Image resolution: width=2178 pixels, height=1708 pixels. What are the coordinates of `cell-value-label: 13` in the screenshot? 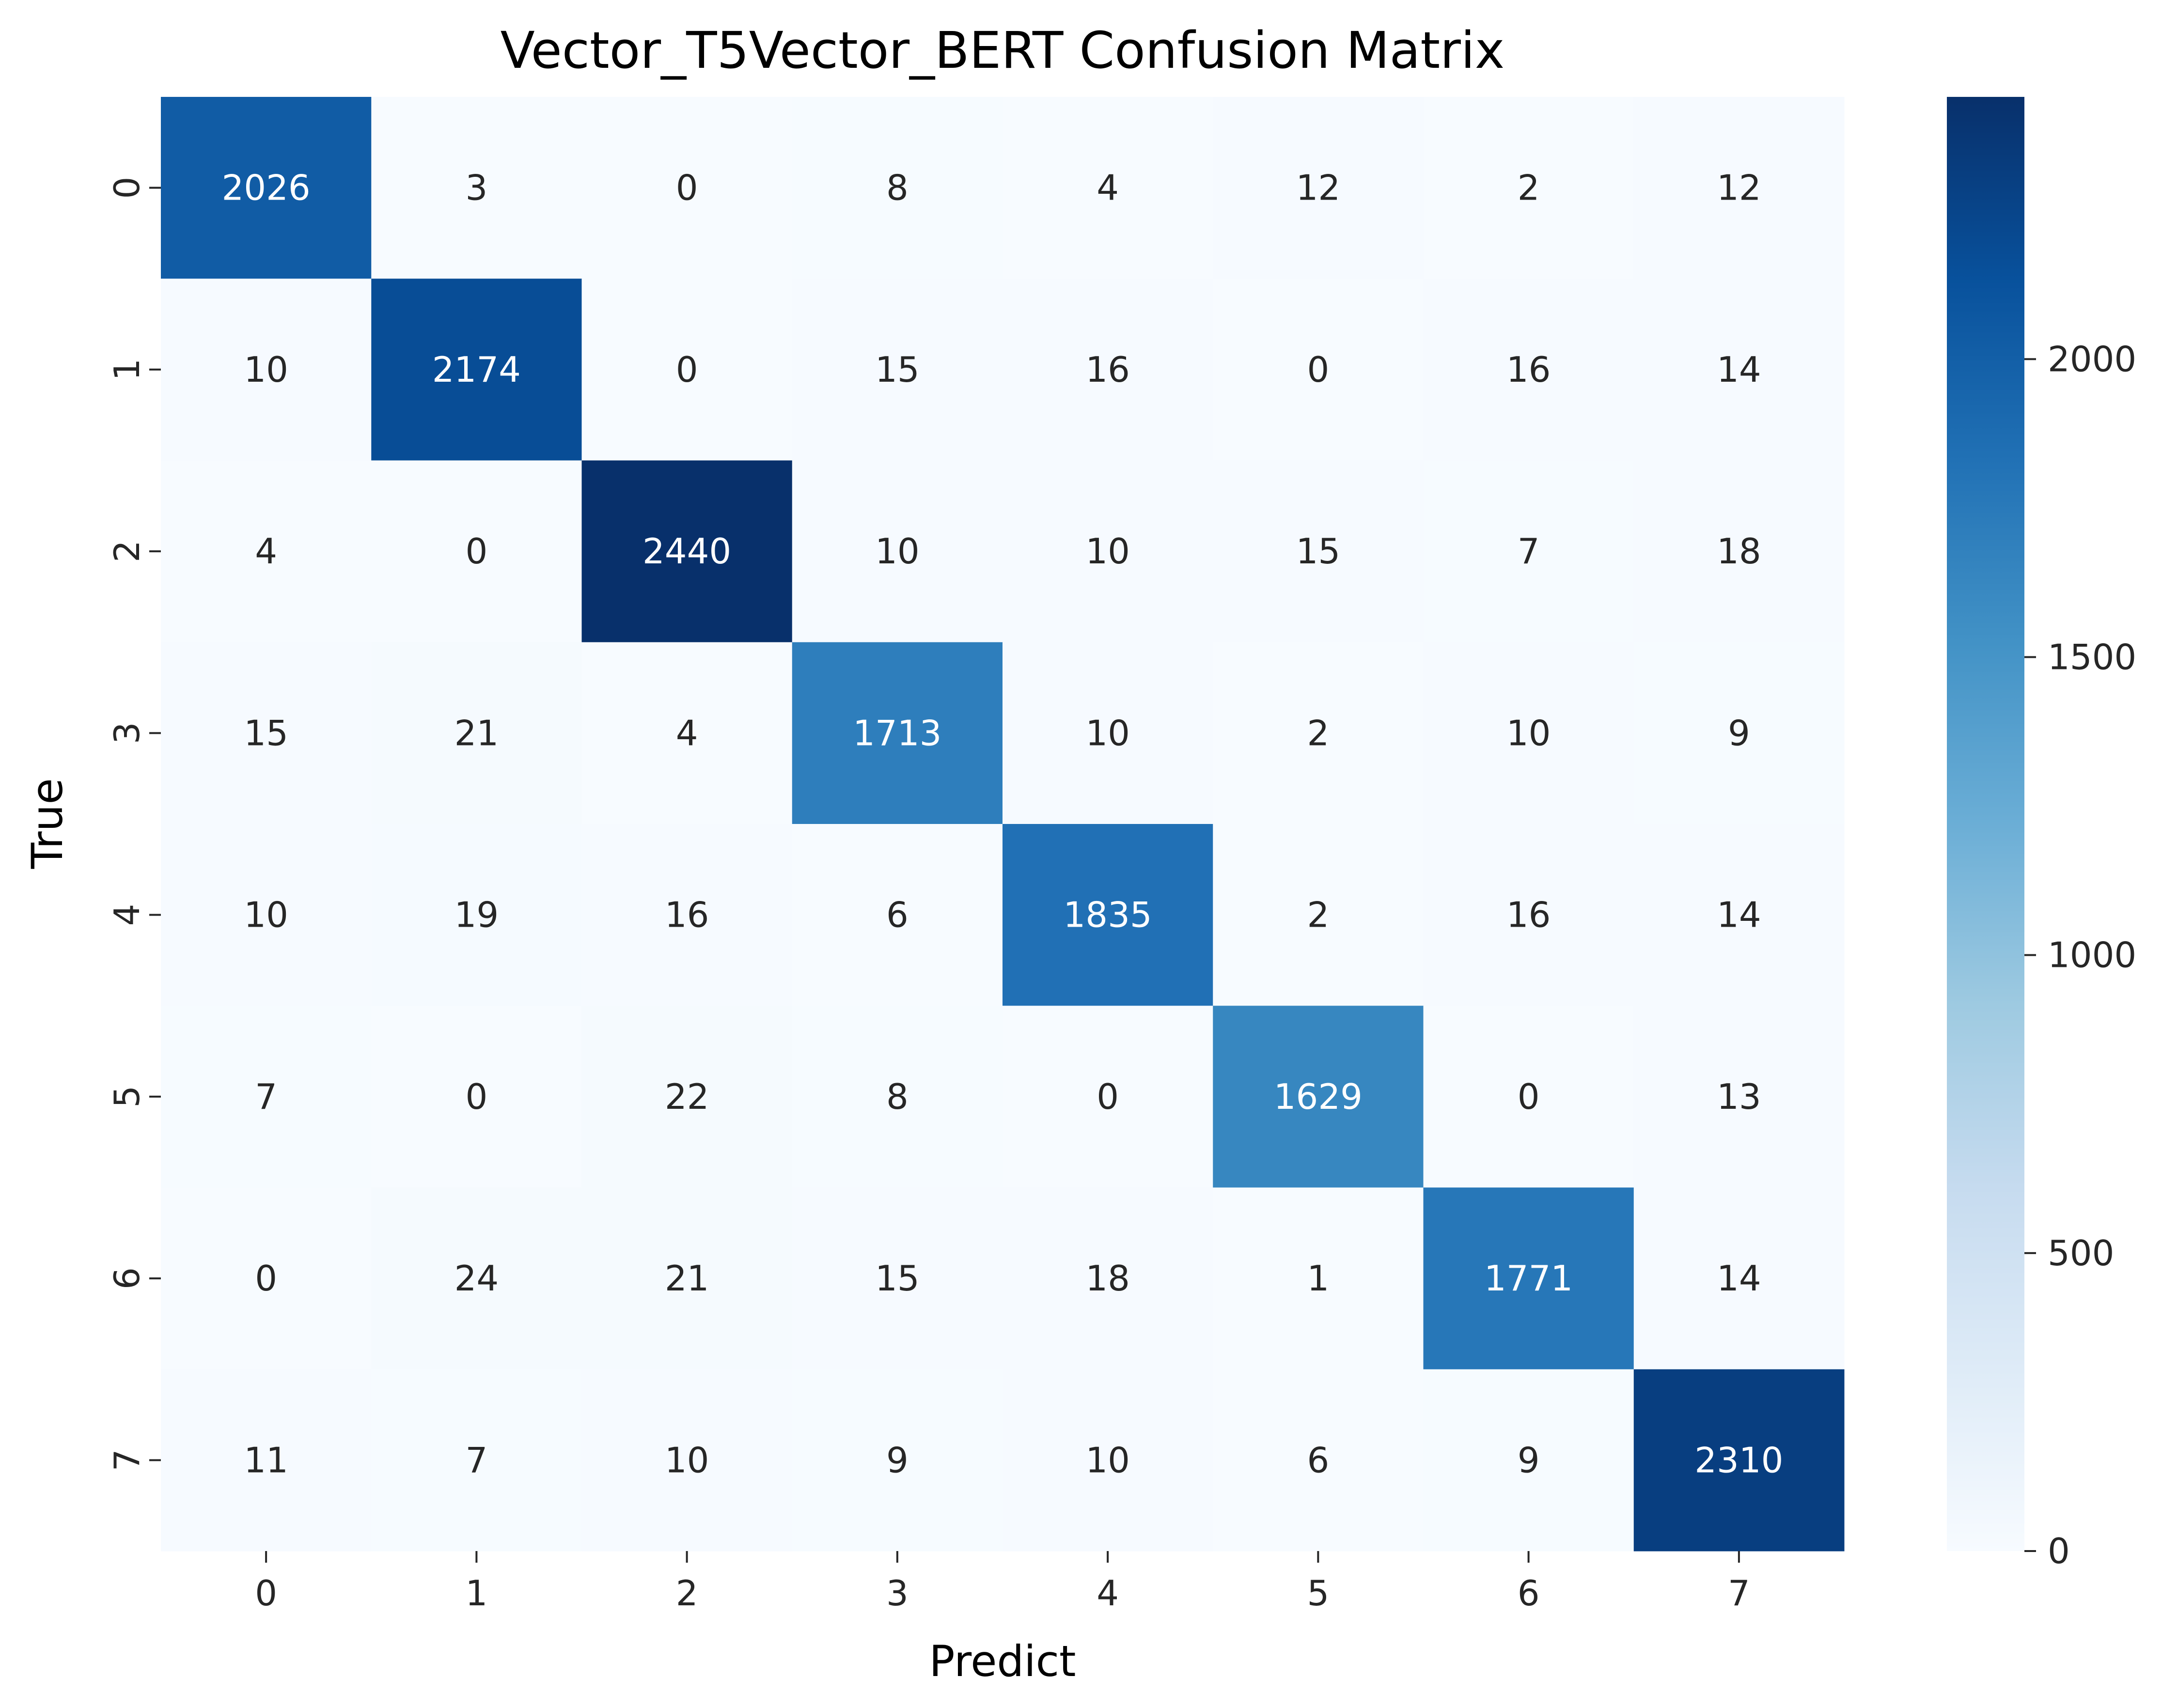 It's located at (1739, 1096).